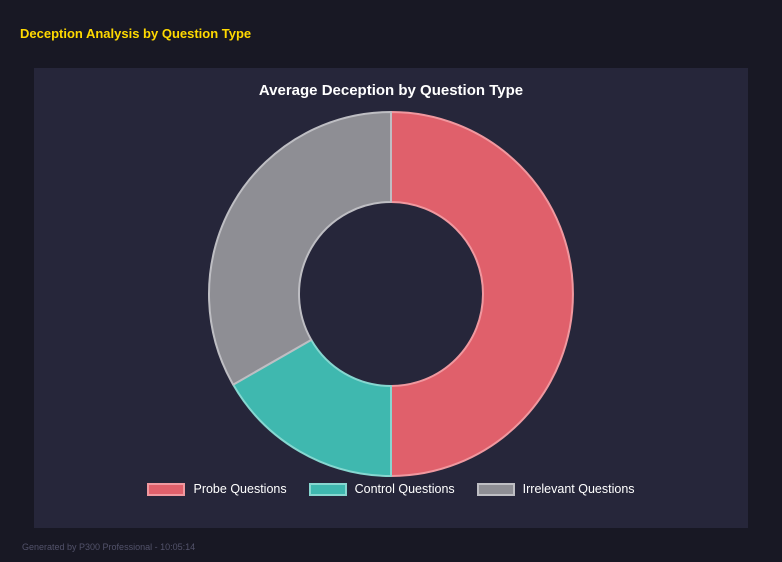  Describe the element at coordinates (578, 489) in the screenshot. I see `legend-label: Irrelevant Questions` at that location.